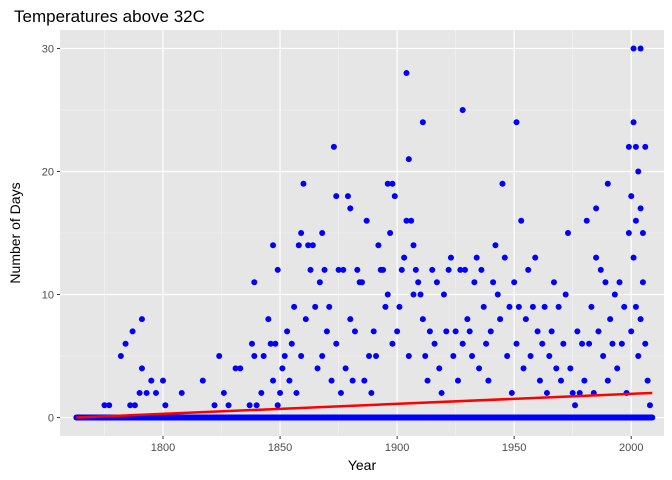  What do you see at coordinates (397, 448) in the screenshot?
I see `x-tick-label: 1900` at bounding box center [397, 448].